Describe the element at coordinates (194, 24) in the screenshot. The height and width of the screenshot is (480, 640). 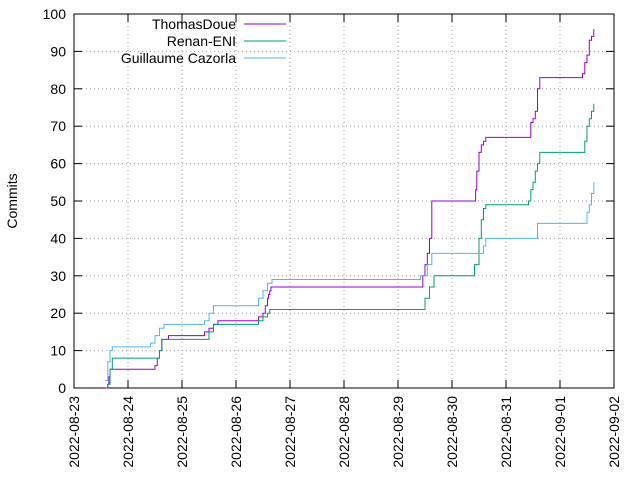
I see `legend-label-thomasdoue: ThomasDoue` at that location.